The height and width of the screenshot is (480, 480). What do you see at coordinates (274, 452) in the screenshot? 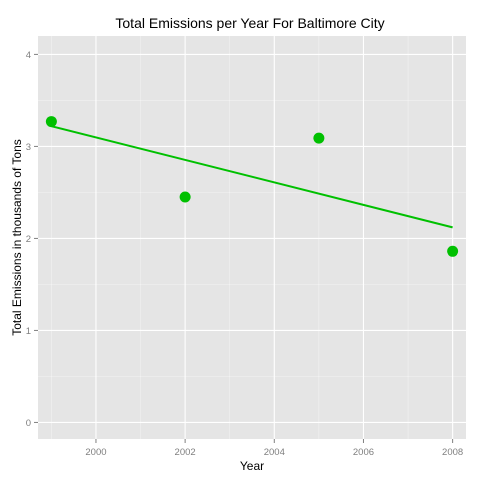
I see `x-tick-label: 2004` at bounding box center [274, 452].